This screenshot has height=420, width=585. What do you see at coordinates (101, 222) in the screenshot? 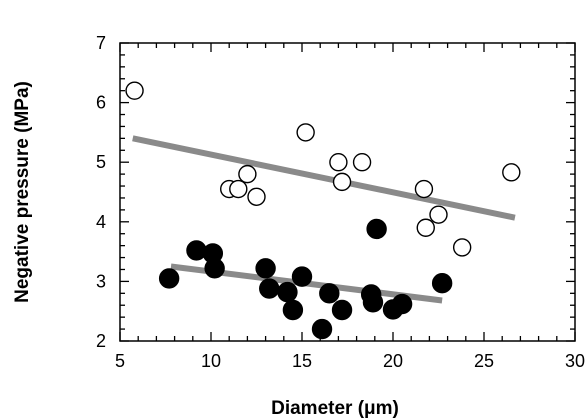
I see `y-tick-label: 4` at bounding box center [101, 222].